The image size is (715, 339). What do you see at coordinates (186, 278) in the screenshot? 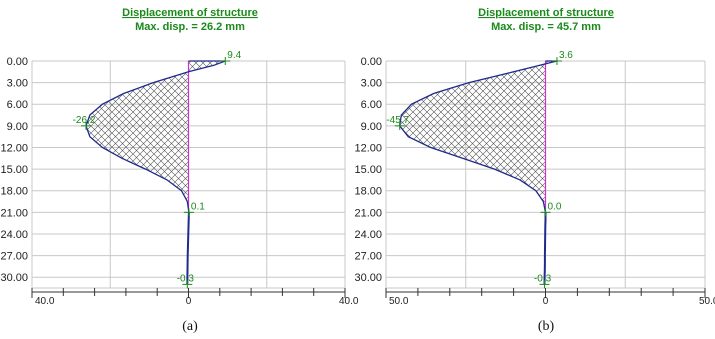
I see `chart-a-data-label: -0.3` at bounding box center [186, 278].